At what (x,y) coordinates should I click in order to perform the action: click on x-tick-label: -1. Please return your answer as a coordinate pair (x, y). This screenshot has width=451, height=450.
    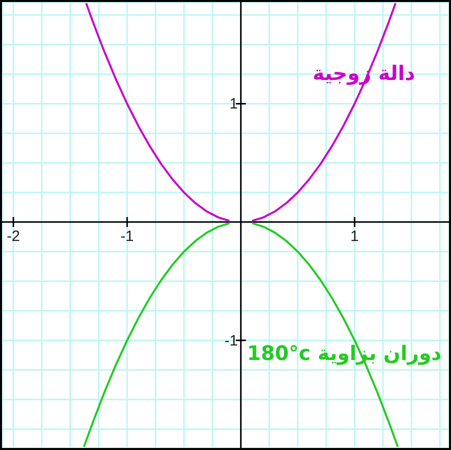
    Looking at the image, I should click on (127, 237).